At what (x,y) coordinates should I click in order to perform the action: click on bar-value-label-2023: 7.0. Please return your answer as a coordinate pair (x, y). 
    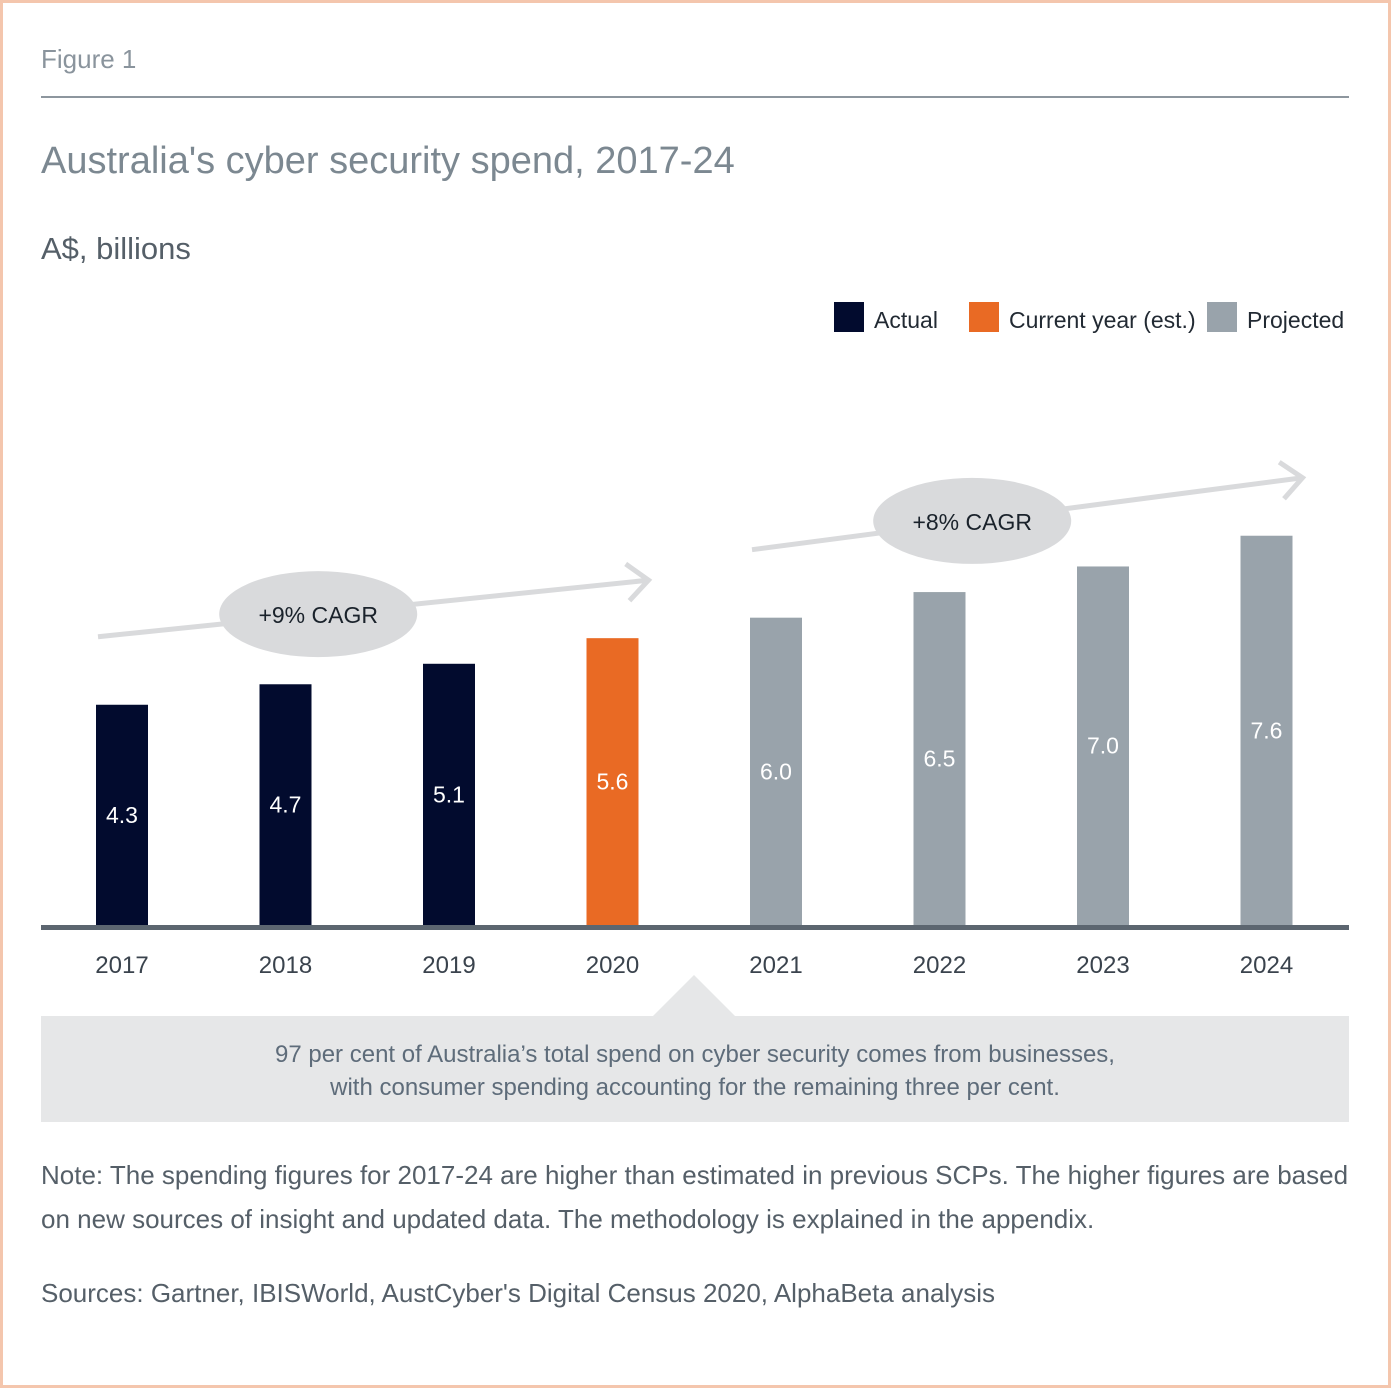
    Looking at the image, I should click on (1103, 746).